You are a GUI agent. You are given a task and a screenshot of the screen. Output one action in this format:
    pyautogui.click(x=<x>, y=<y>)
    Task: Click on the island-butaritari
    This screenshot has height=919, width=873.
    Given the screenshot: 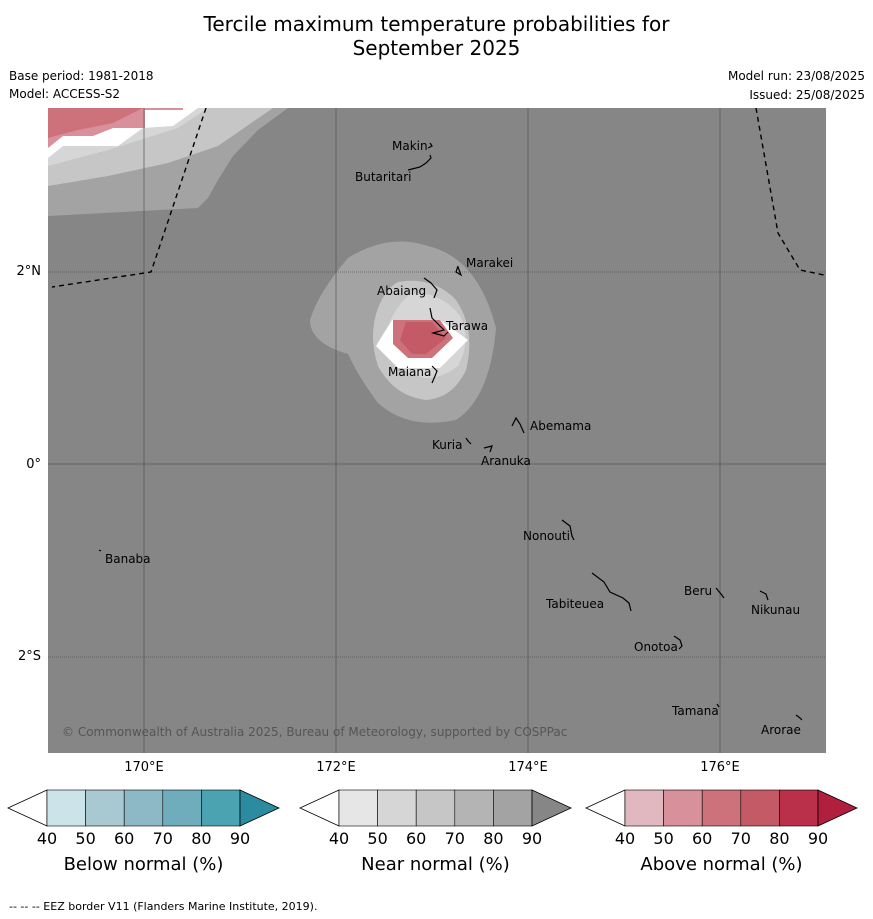 What is the action you would take?
    pyautogui.click(x=419, y=162)
    